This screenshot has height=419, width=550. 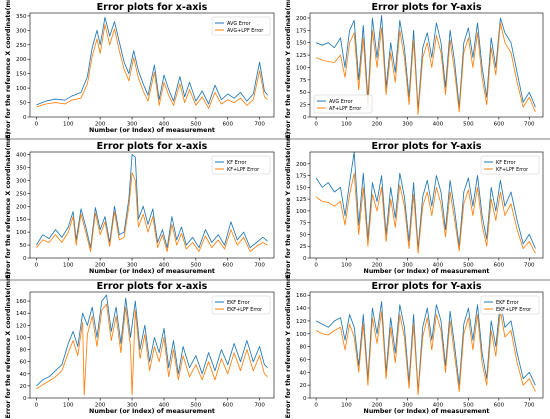 I want to click on legend-label: AVG+LPF Error, so click(x=245, y=31).